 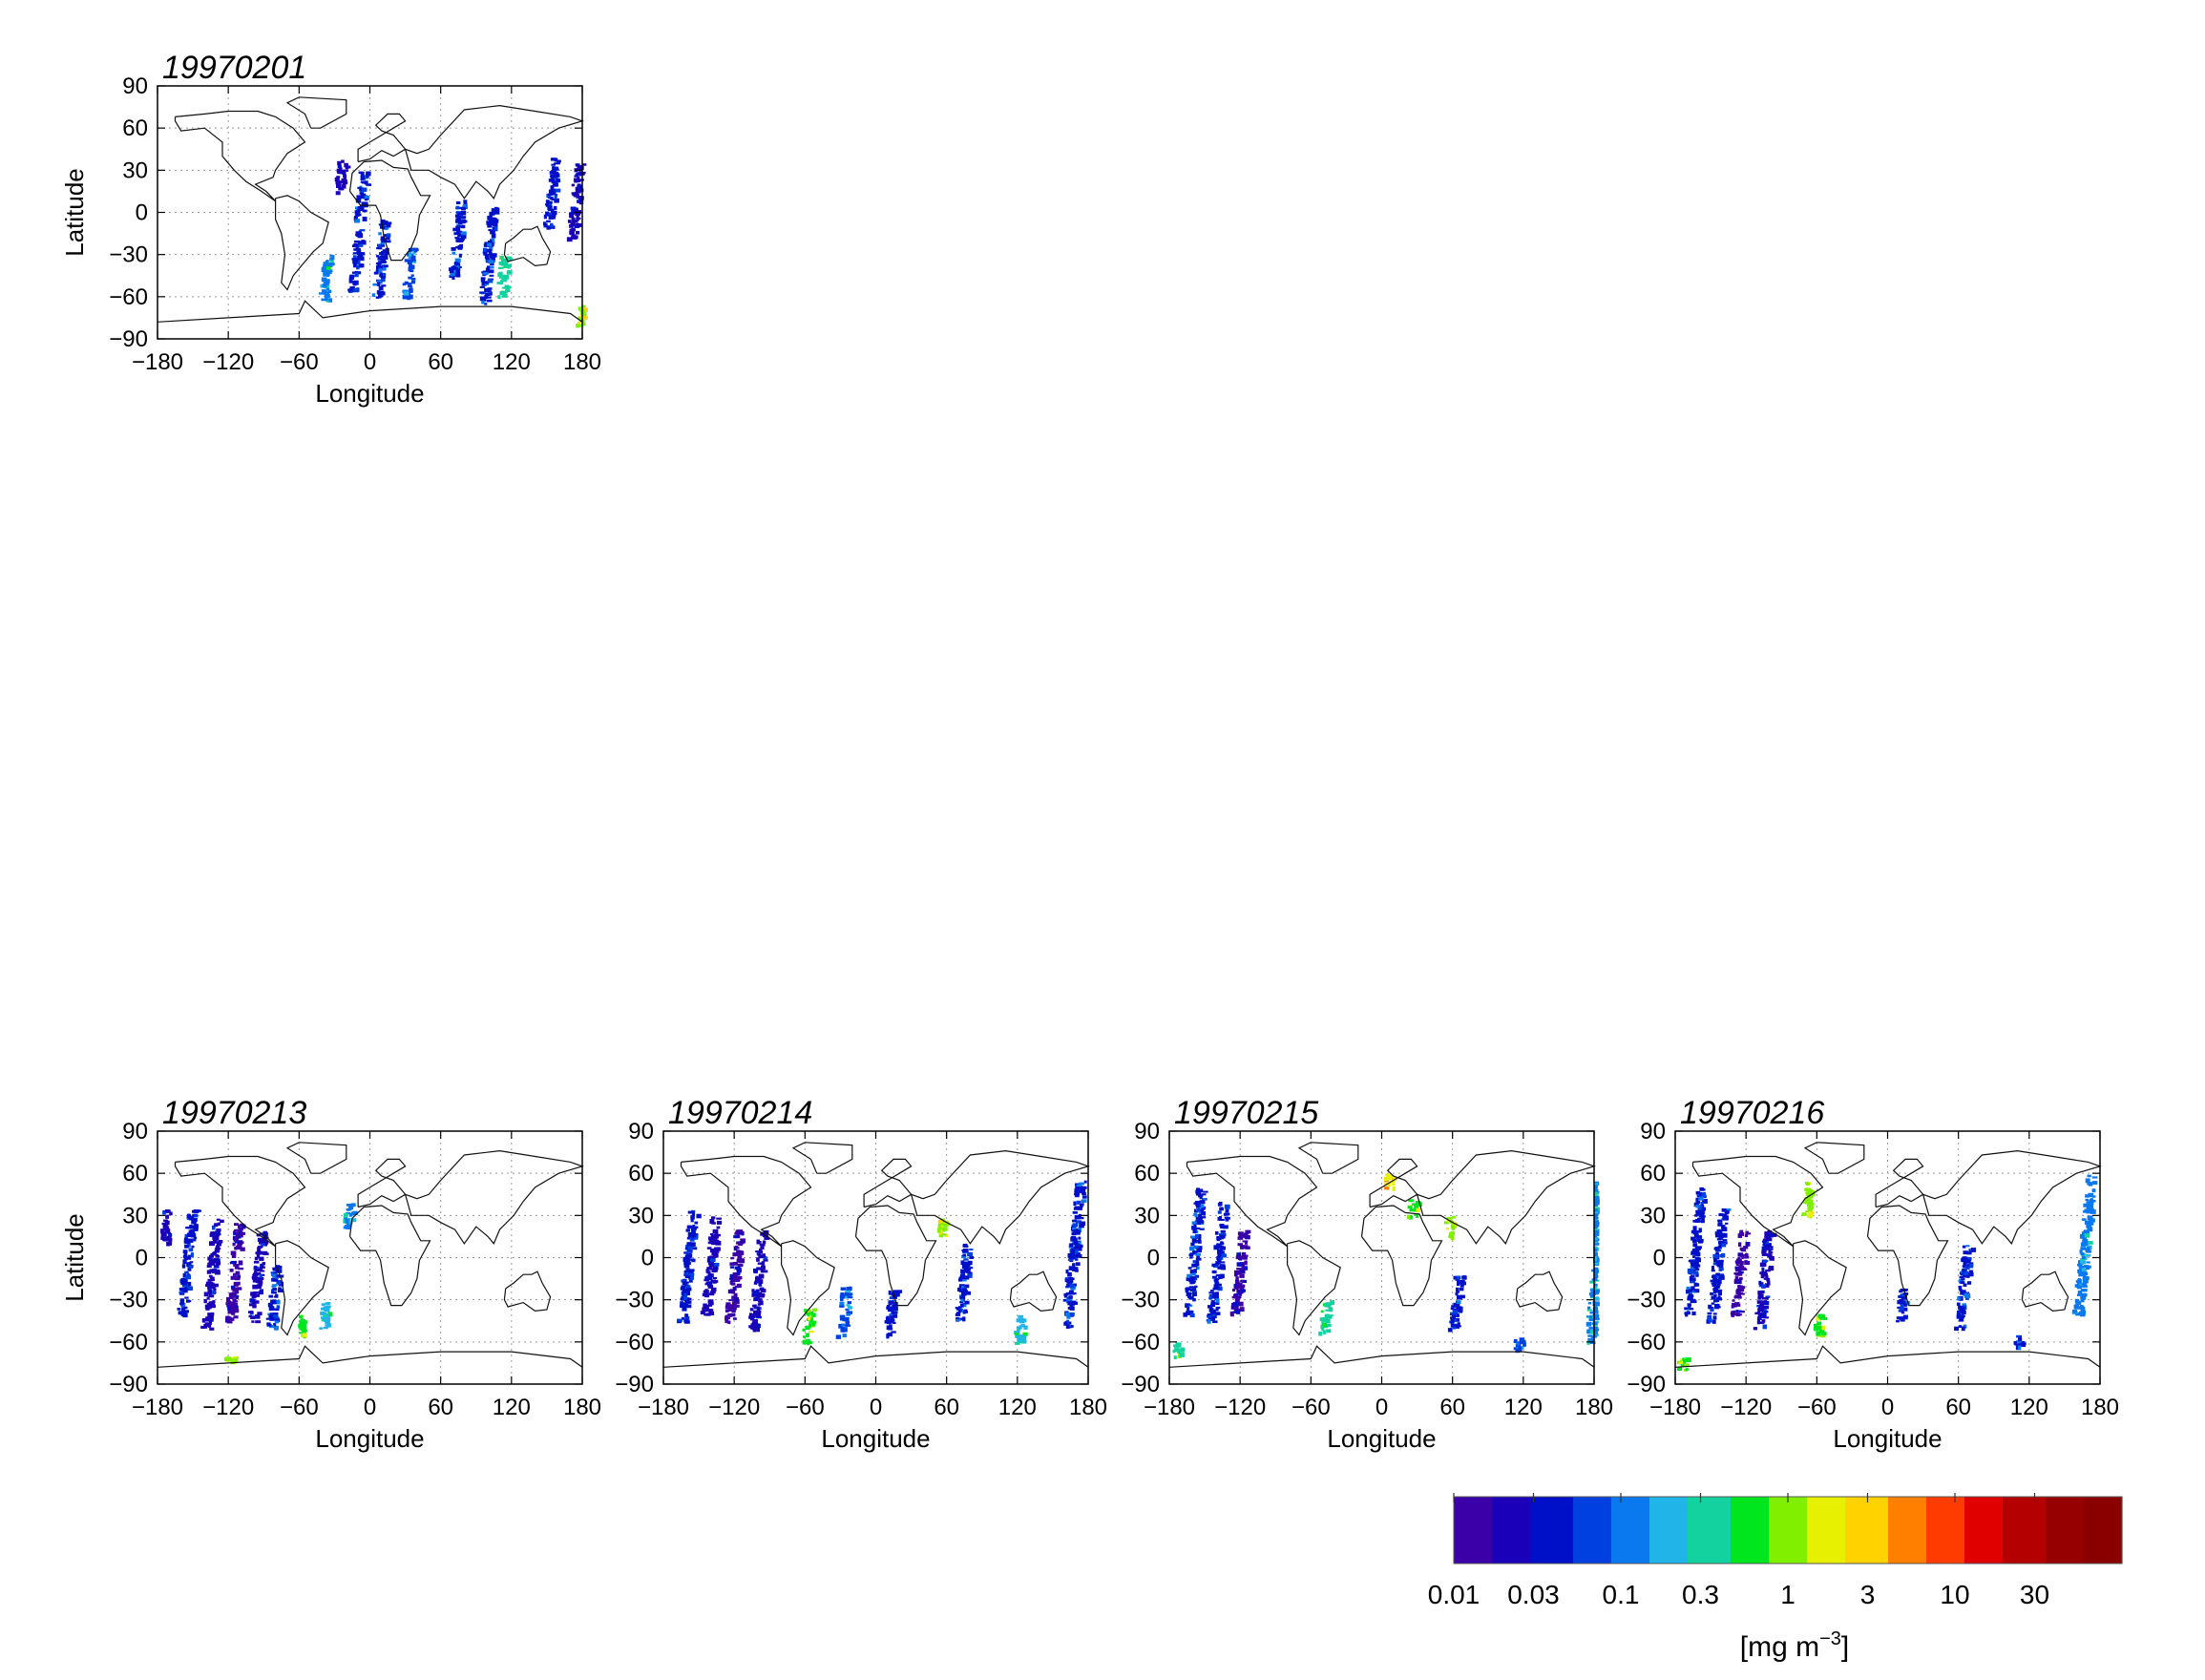 I want to click on x-tick-label: 60, so click(x=947, y=1408).